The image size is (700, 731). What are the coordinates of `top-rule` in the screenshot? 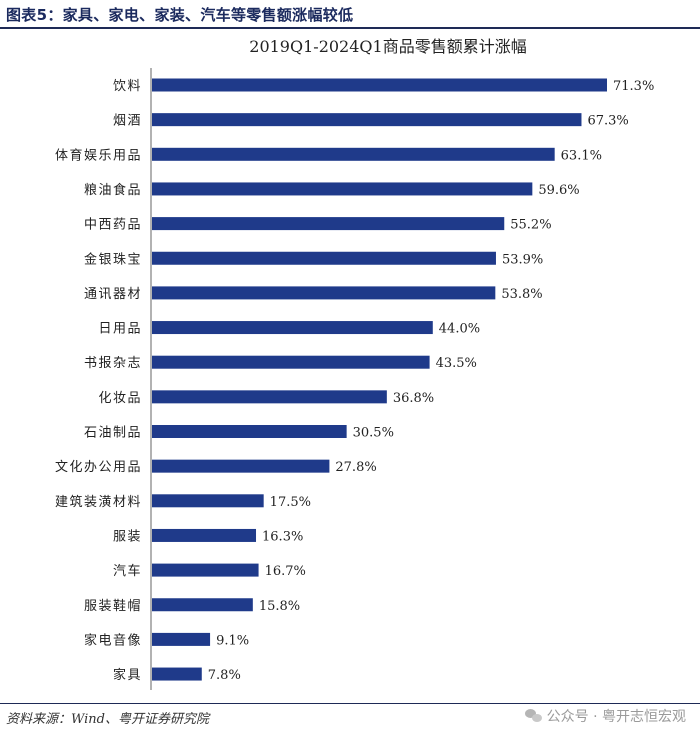 It's located at (350, 28).